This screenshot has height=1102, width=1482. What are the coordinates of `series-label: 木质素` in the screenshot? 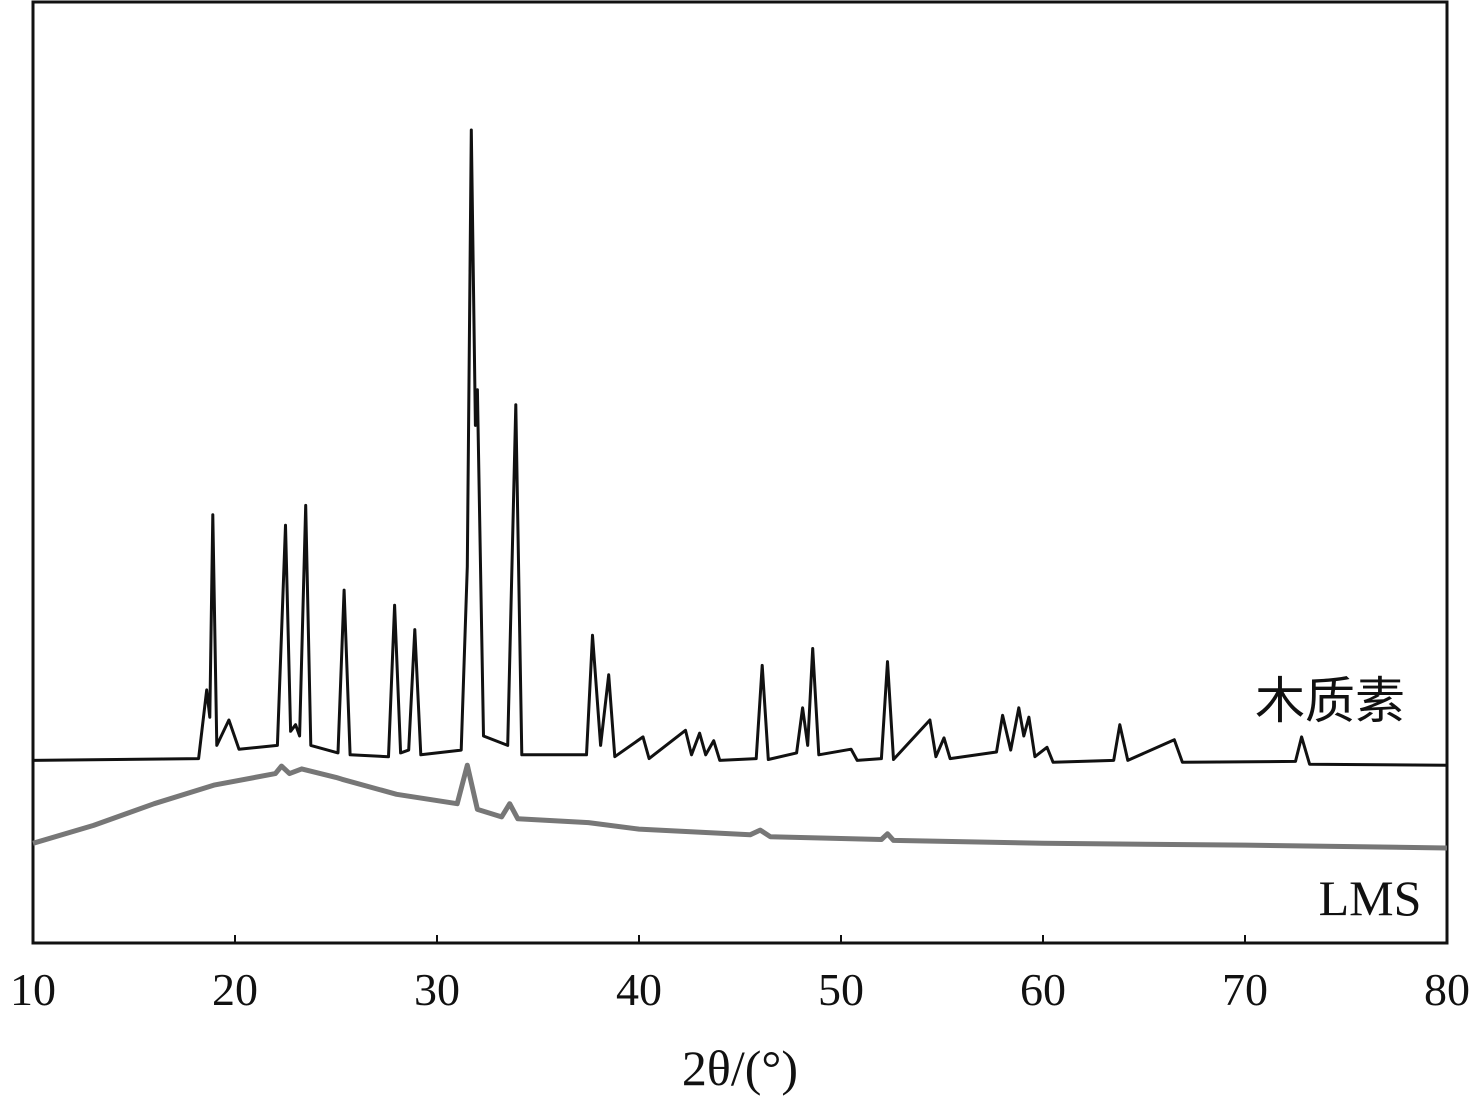 It's located at (1330, 701).